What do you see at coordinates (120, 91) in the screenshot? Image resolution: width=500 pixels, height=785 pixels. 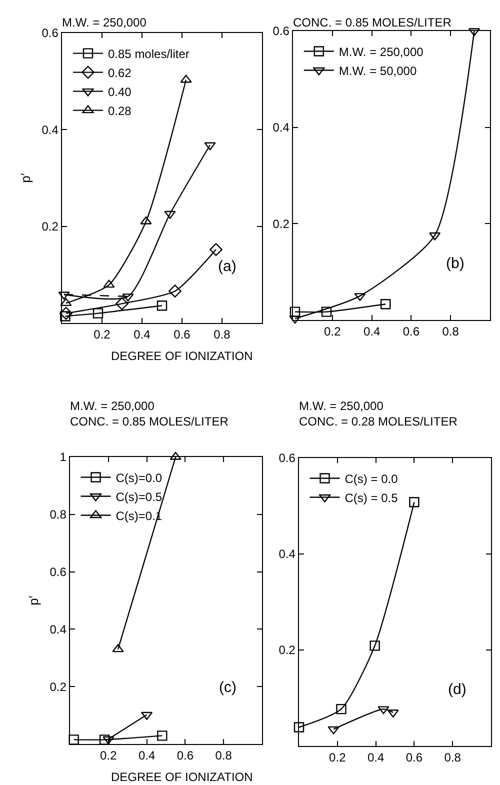 I see `legend-label: 0.40` at bounding box center [120, 91].